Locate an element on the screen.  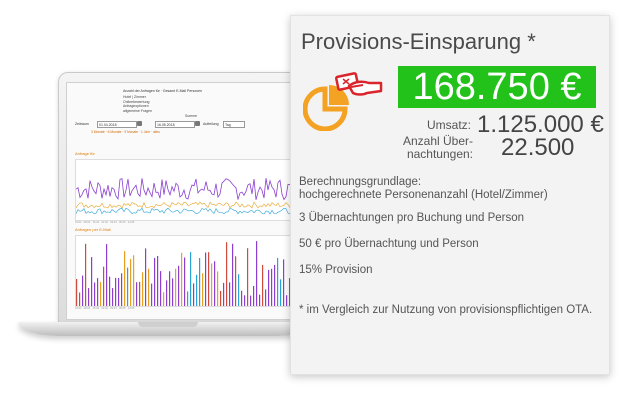
screen-category-item: Anfrageoptionen is located at coordinates (136, 106).